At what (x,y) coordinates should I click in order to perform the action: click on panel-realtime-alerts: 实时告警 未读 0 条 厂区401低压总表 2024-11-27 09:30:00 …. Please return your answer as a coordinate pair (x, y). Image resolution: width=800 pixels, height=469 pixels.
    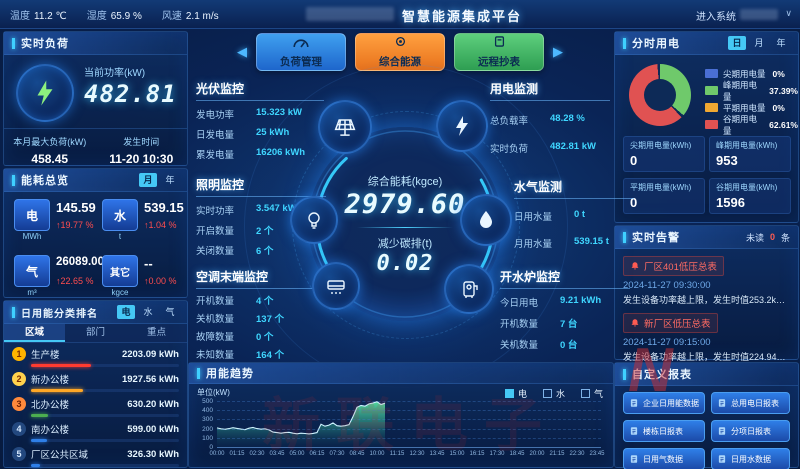
    Looking at the image, I should click on (706, 294).